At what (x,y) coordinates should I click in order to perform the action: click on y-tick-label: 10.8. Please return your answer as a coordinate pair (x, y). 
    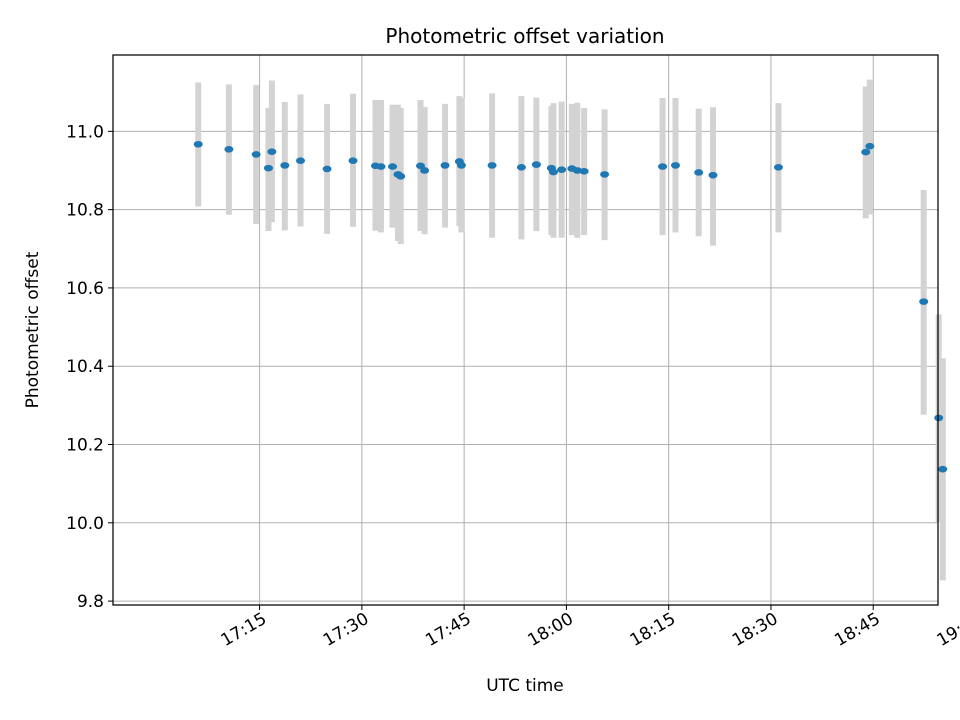
    Looking at the image, I should click on (85, 211).